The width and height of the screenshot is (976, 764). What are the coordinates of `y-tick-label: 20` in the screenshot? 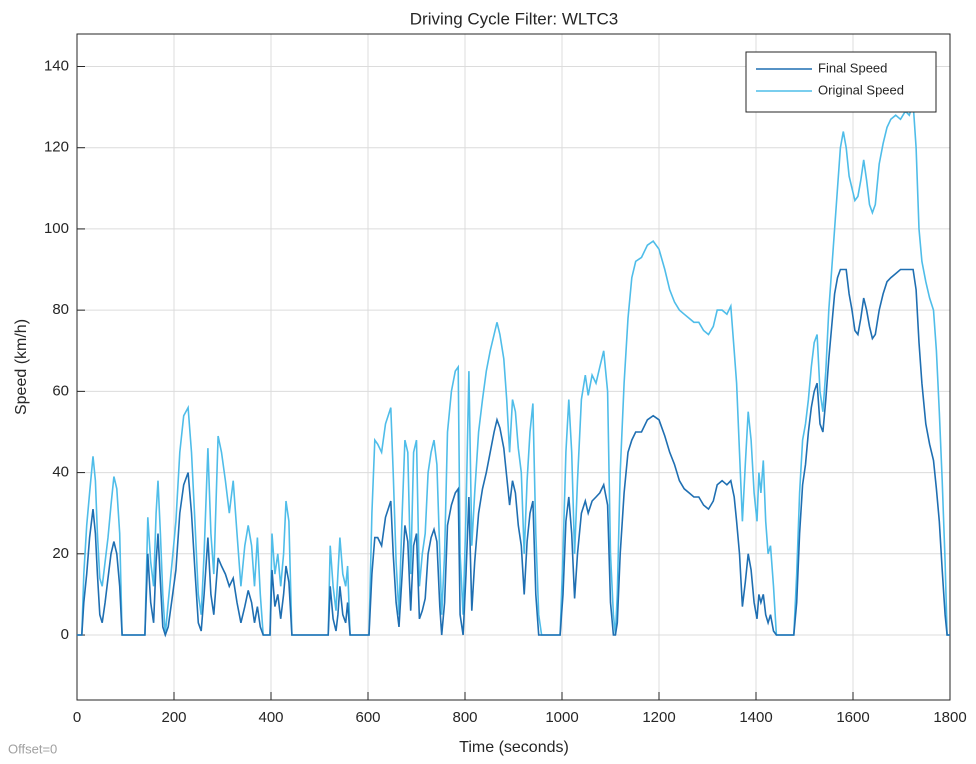 It's located at (60, 553).